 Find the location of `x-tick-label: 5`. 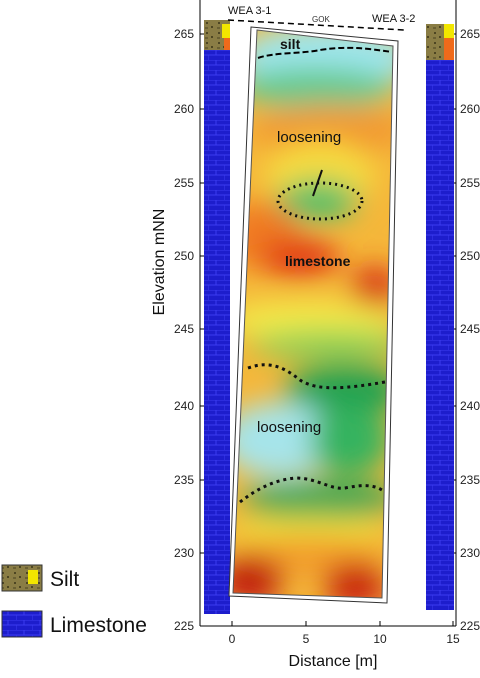

x-tick-label: 5 is located at coordinates (306, 639).